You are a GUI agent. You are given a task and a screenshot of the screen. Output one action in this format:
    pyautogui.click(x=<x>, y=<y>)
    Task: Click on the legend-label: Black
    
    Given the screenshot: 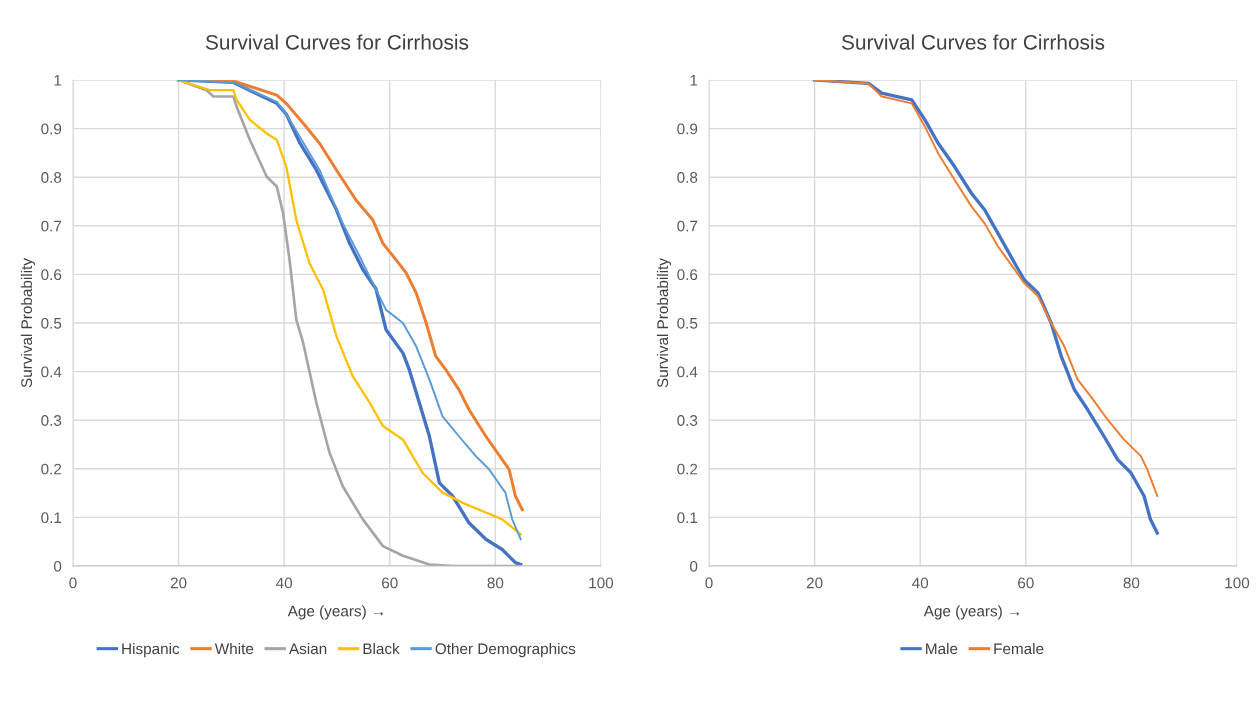 What is the action you would take?
    pyautogui.click(x=381, y=648)
    